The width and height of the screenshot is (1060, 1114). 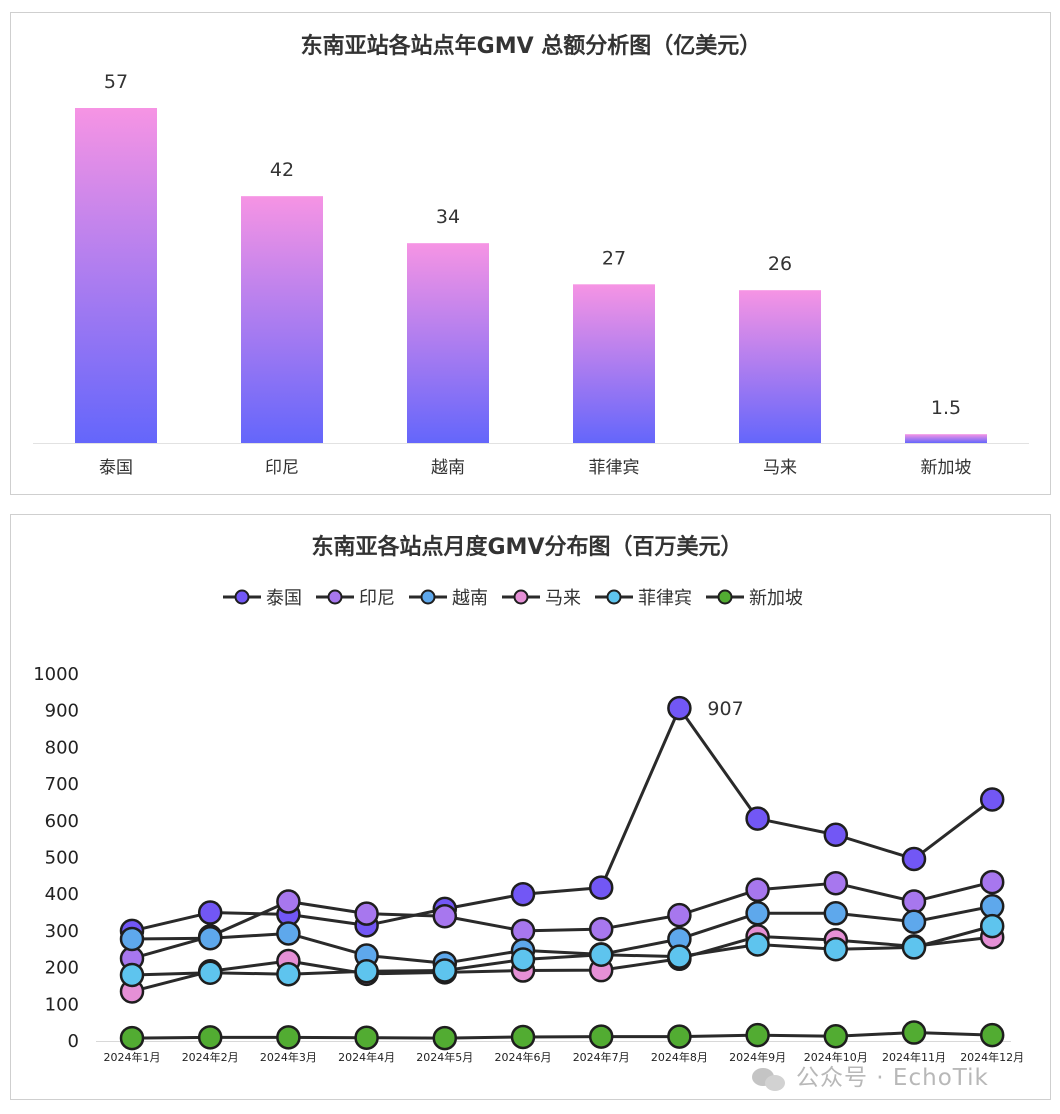 What do you see at coordinates (892, 1078) in the screenshot?
I see `watermark-text: 公众号 · EchoTik` at bounding box center [892, 1078].